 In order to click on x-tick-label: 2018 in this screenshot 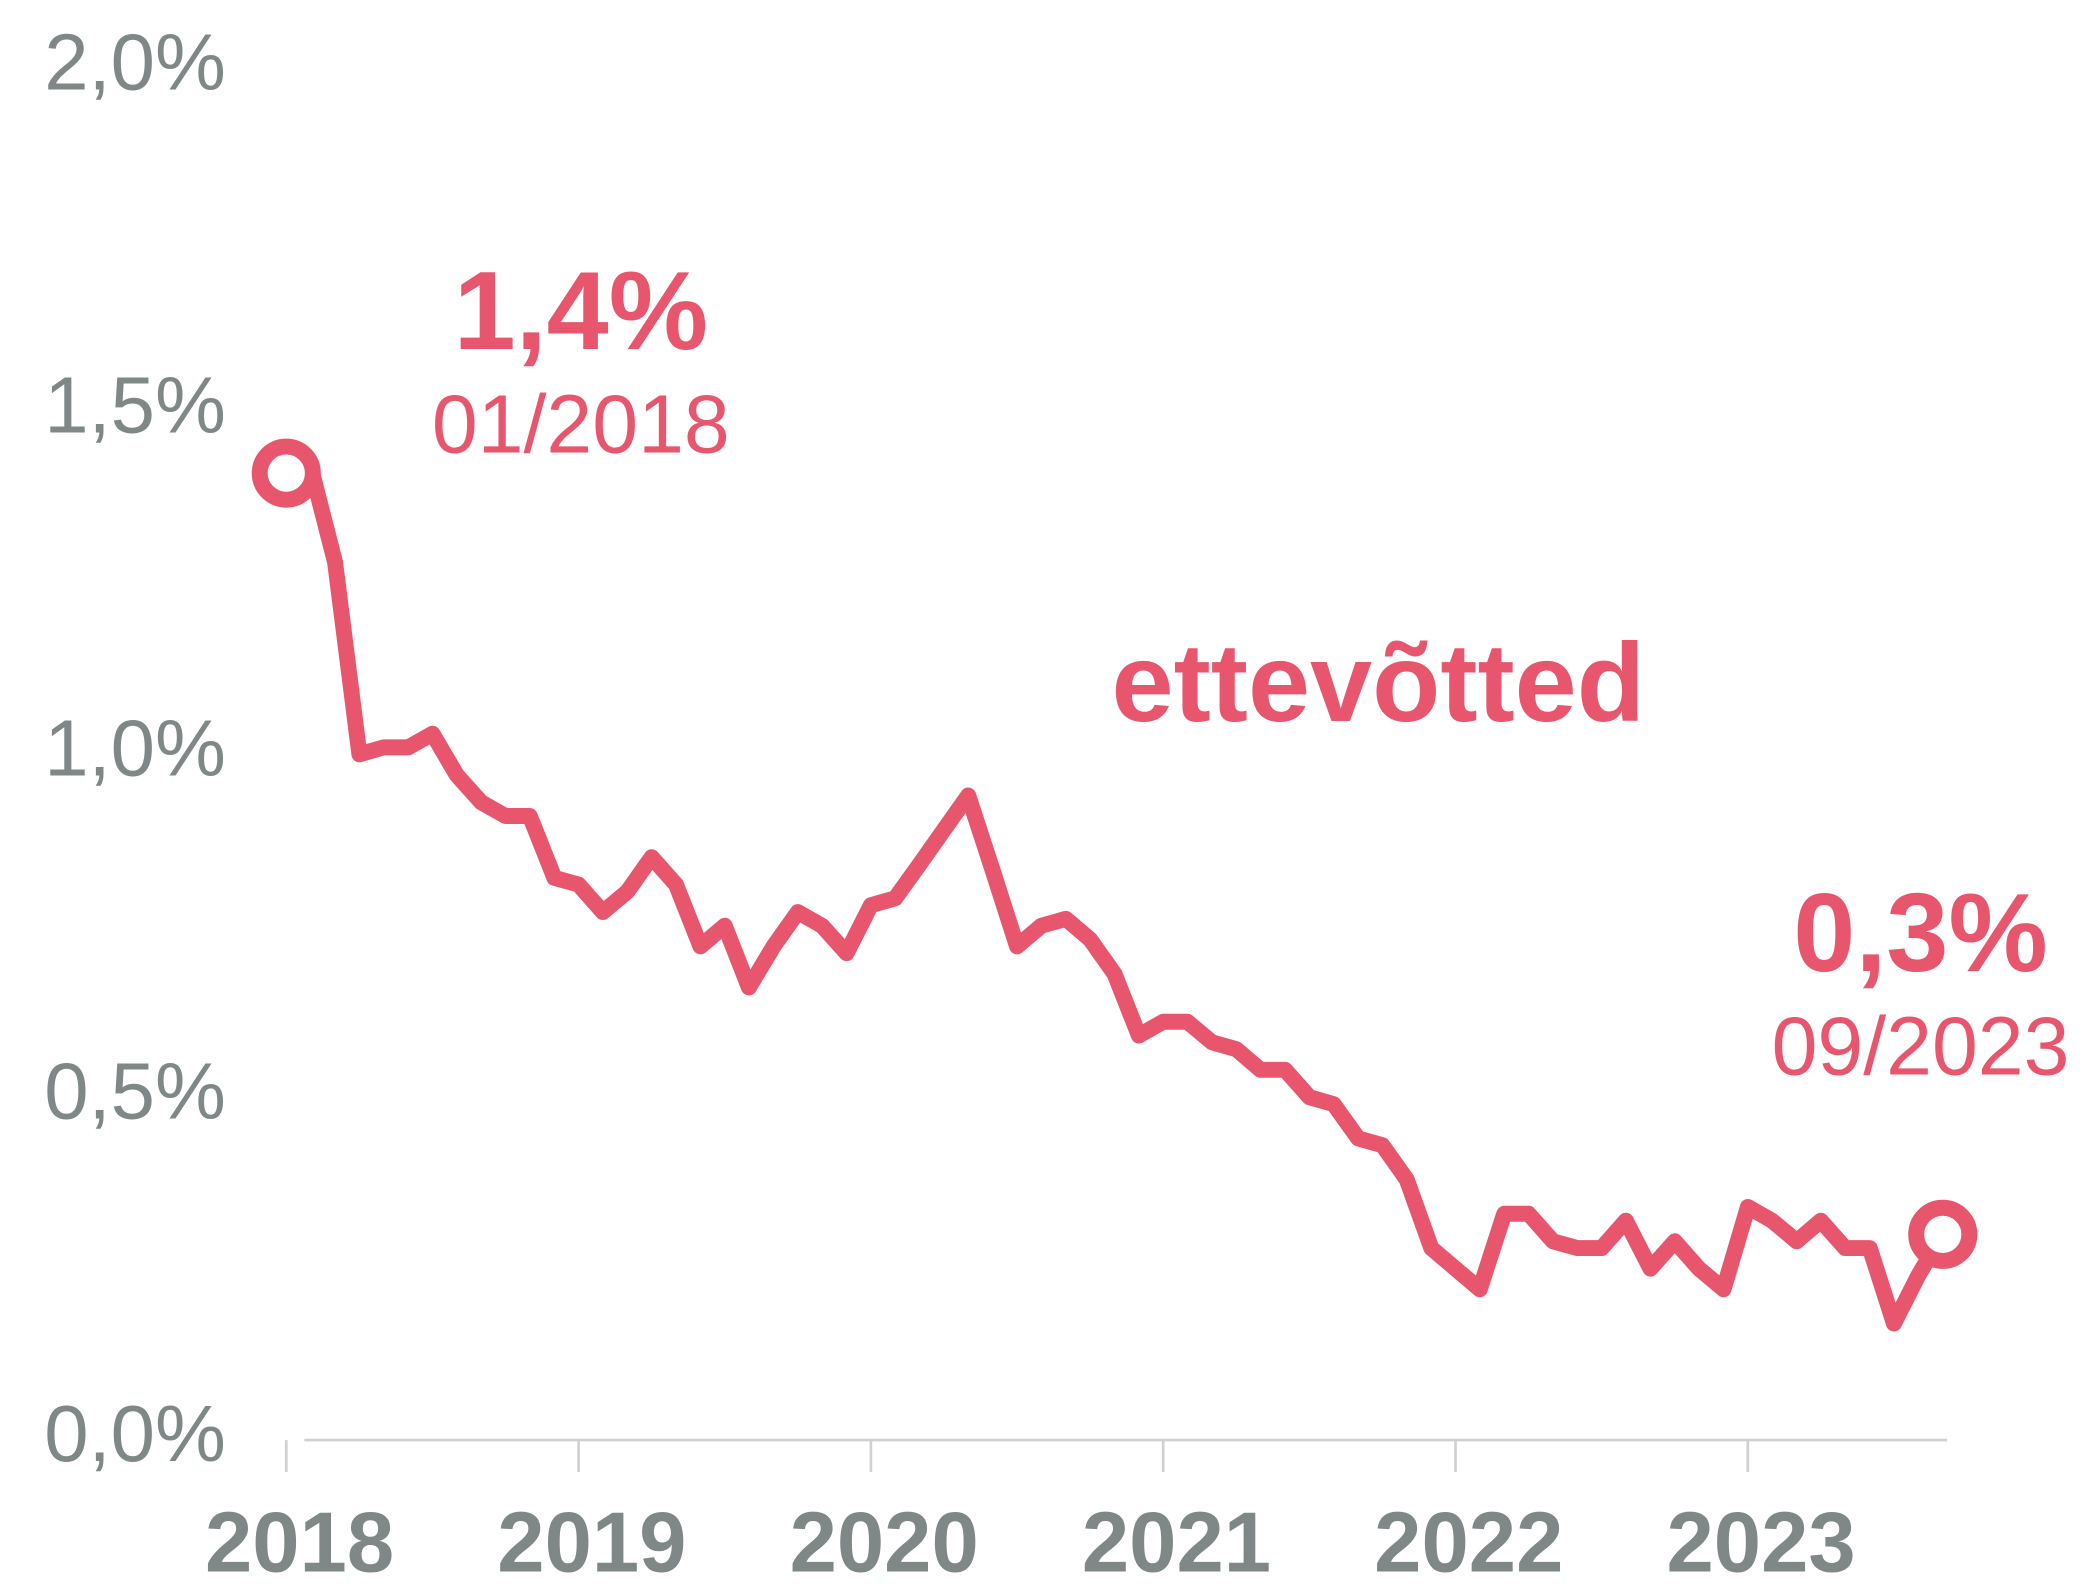, I will do `click(299, 1543)`.